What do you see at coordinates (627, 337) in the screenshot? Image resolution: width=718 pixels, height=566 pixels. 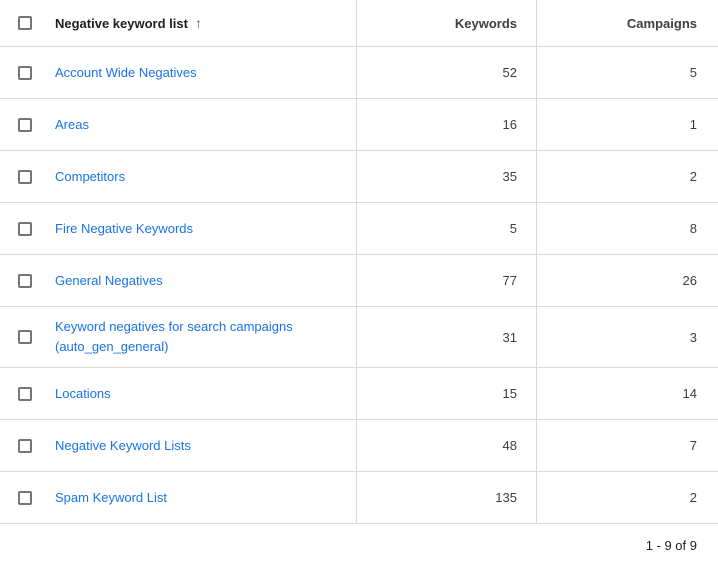 I see `campaigns-count: 3` at bounding box center [627, 337].